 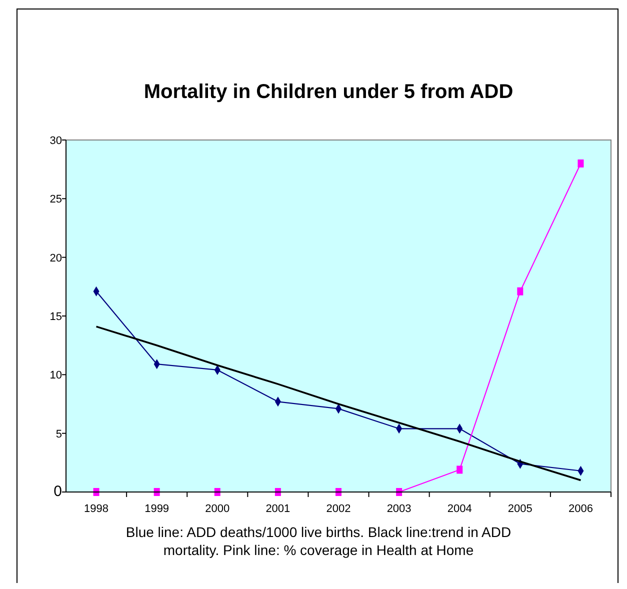 What do you see at coordinates (56, 376) in the screenshot?
I see `y-tick-label: 10` at bounding box center [56, 376].